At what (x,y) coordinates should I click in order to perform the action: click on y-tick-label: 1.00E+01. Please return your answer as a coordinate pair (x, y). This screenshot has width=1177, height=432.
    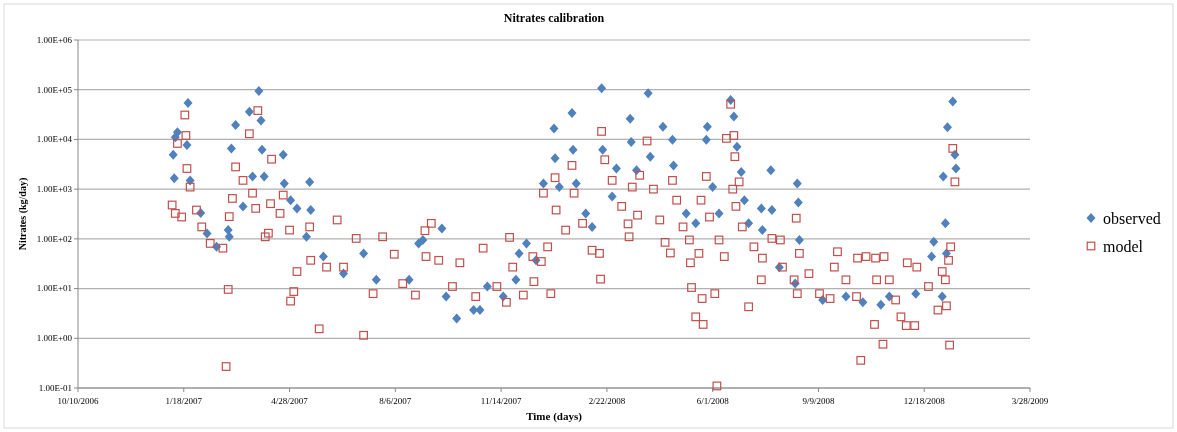
    Looking at the image, I should click on (54, 288).